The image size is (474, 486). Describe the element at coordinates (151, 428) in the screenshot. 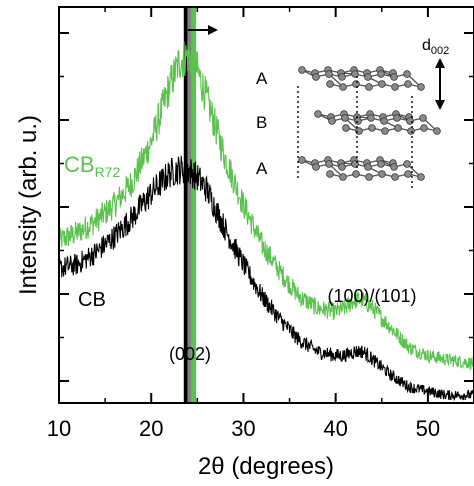

I see `x-tick-label-20: 20` at that location.